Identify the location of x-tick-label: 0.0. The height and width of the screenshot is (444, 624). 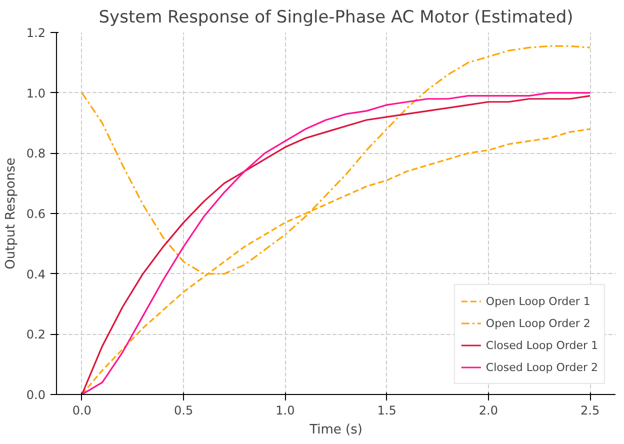
(82, 411).